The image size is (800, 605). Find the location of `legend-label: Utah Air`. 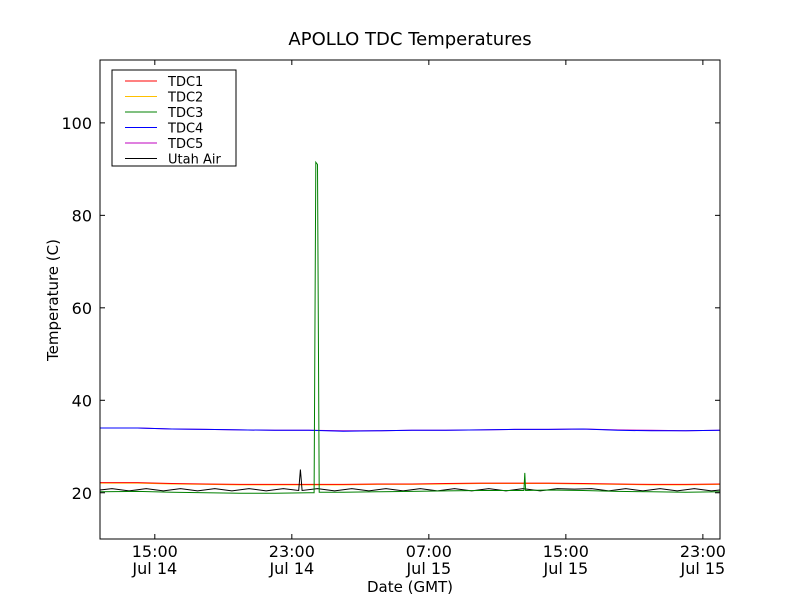

legend-label: Utah Air is located at coordinates (194, 160).